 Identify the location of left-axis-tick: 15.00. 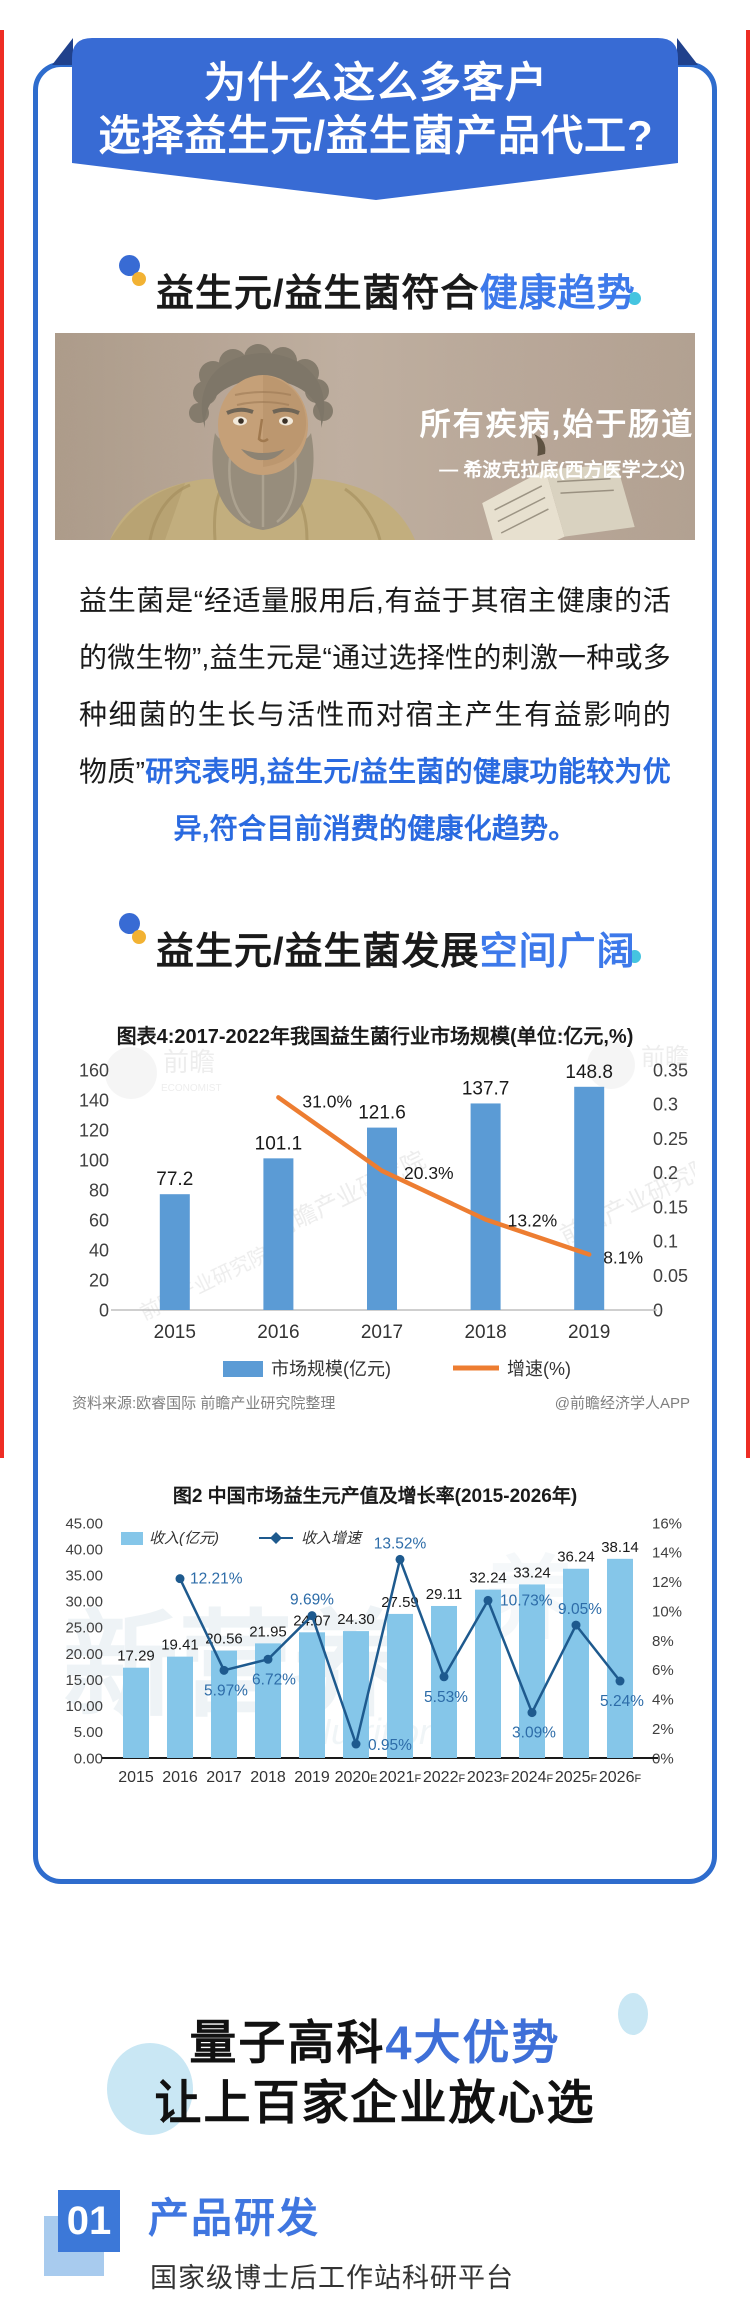
(84, 1680).